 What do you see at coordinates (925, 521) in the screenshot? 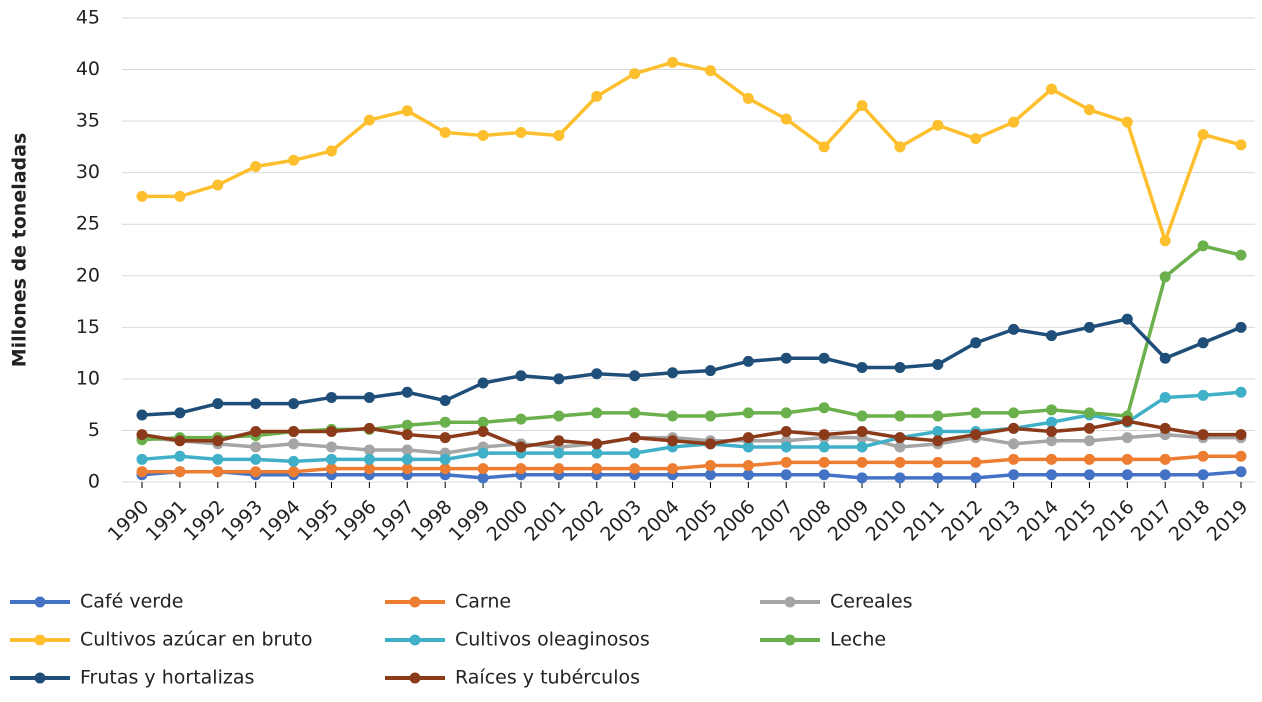
I see `x-tick-label: 2011` at bounding box center [925, 521].